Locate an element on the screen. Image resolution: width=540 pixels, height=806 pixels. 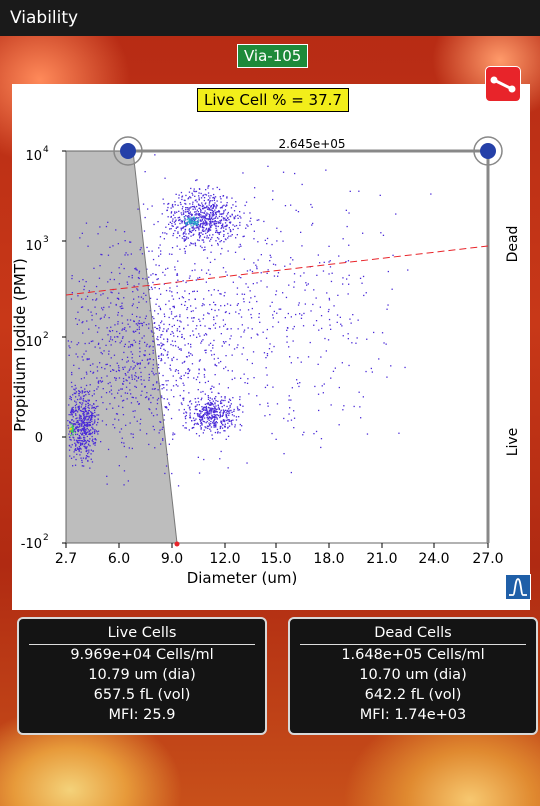
svg-text: -10 is located at coordinates (31, 544).